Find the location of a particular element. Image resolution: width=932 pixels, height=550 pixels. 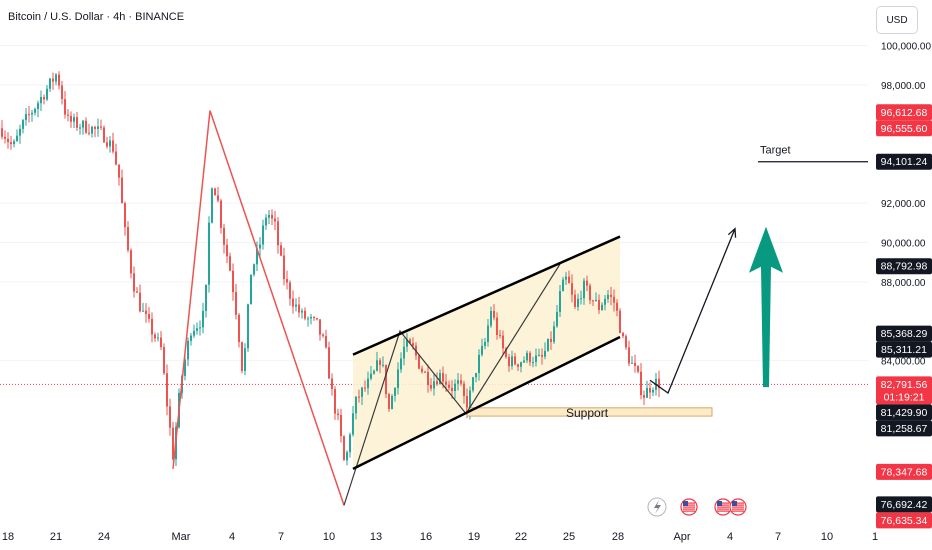

projection-path is located at coordinates (692, 311).